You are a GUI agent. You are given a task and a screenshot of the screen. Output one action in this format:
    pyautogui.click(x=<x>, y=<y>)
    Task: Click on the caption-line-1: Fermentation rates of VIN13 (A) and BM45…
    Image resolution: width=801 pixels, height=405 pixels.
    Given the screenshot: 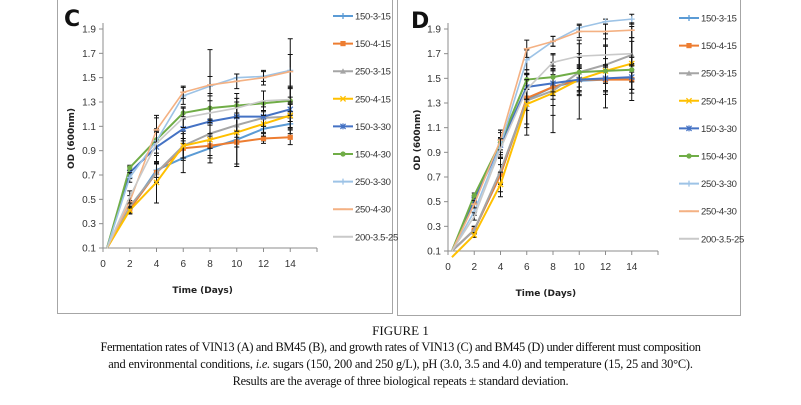 What is the action you would take?
    pyautogui.click(x=400, y=347)
    